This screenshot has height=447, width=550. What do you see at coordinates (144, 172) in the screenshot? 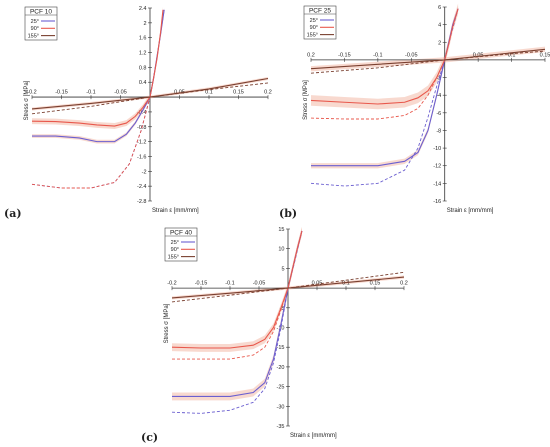
I see `y-tick-label: -2` at bounding box center [144, 172].